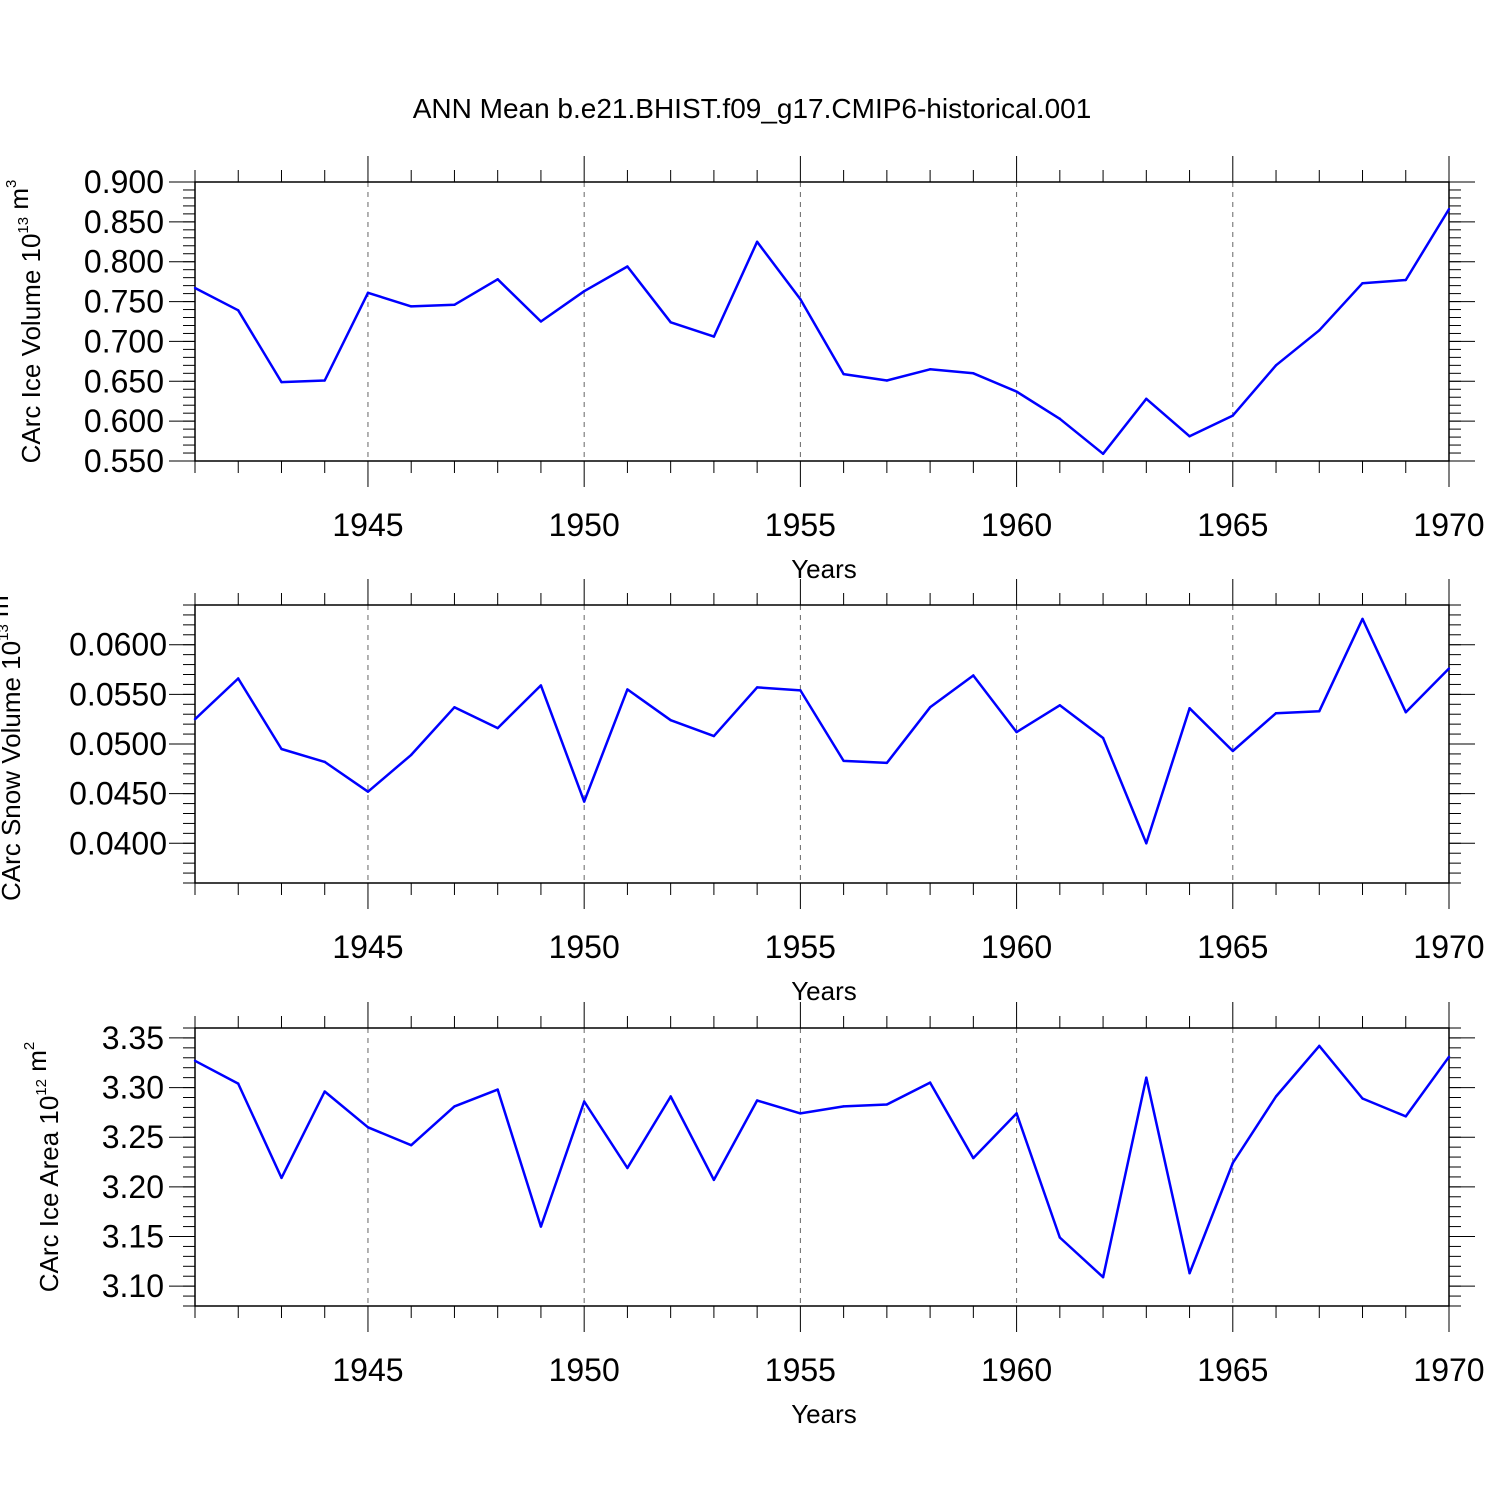 The image size is (1500, 1500). I want to click on y-tick-label: 0.850, so click(124, 222).